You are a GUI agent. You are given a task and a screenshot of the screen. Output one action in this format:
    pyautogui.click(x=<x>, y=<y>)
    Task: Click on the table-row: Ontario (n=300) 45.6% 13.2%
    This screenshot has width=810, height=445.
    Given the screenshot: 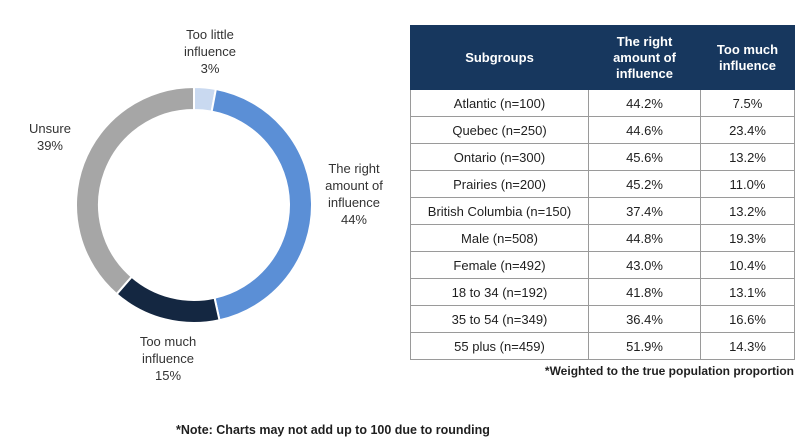 What is the action you would take?
    pyautogui.click(x=602, y=157)
    